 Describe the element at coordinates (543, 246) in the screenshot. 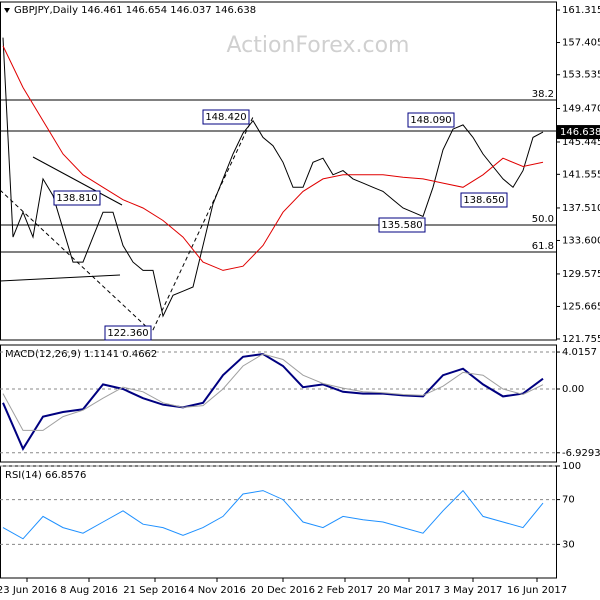

I see `level-label: 61.8` at that location.